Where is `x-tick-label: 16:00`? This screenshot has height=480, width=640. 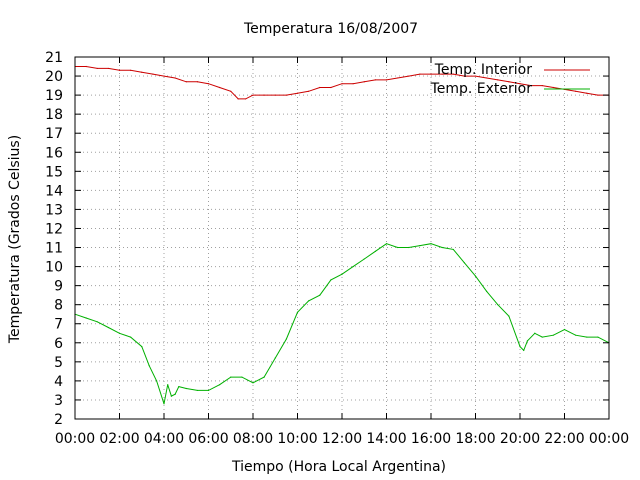
x-tick-label: 16:00 is located at coordinates (431, 439).